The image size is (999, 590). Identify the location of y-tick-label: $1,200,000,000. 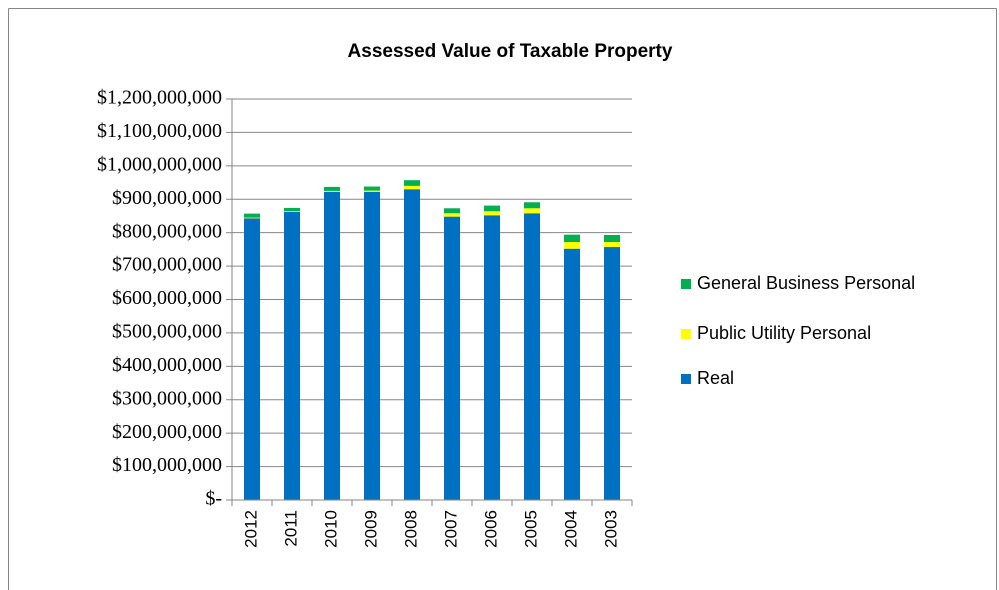
(159, 98).